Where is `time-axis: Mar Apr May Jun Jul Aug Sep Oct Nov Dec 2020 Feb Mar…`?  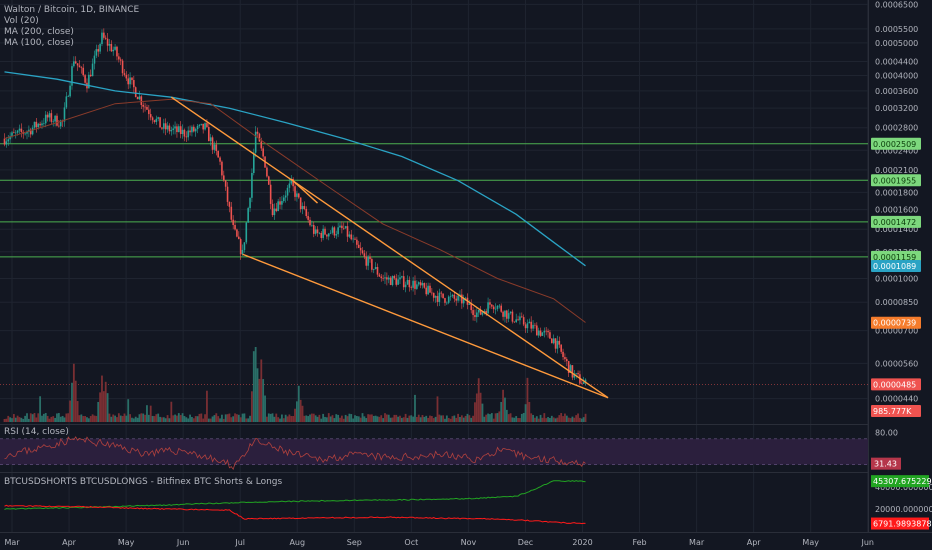 time-axis: Mar Apr May Jun Jul Aug Sep Oct Nov Dec 2020 Feb Mar… is located at coordinates (439, 542).